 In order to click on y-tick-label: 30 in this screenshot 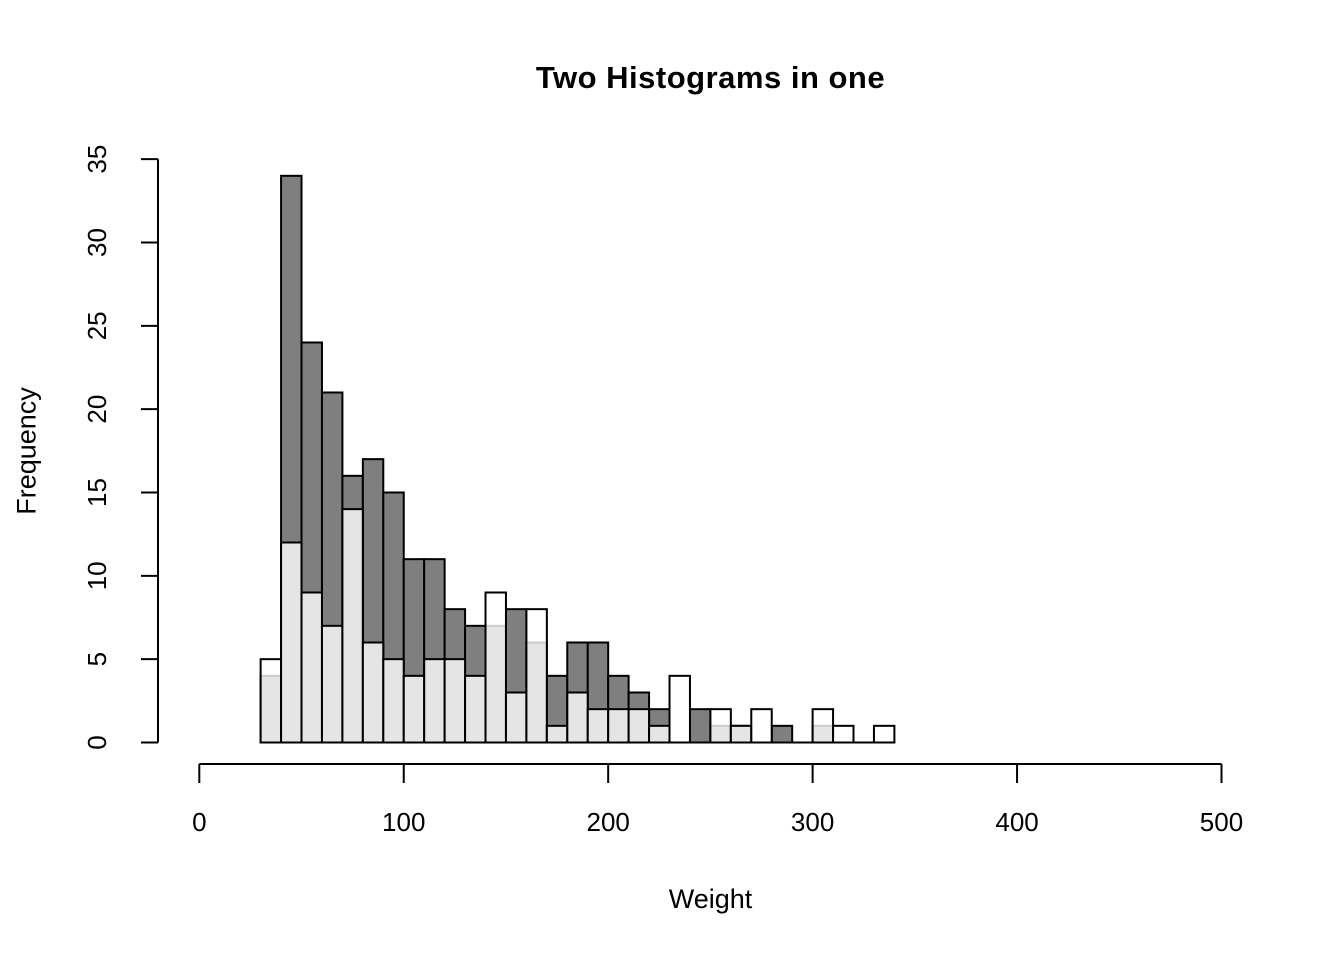, I will do `click(97, 242)`.